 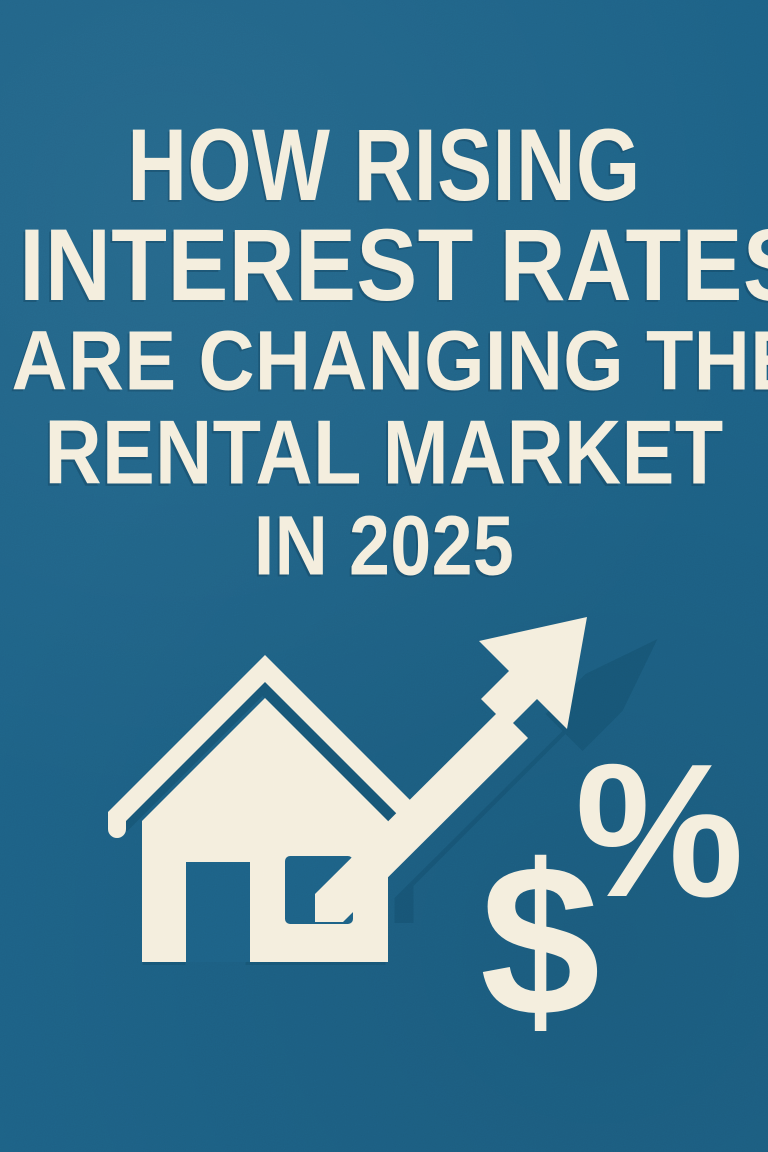 I want to click on headline-line-2: INTEREST RATES, so click(x=393, y=265).